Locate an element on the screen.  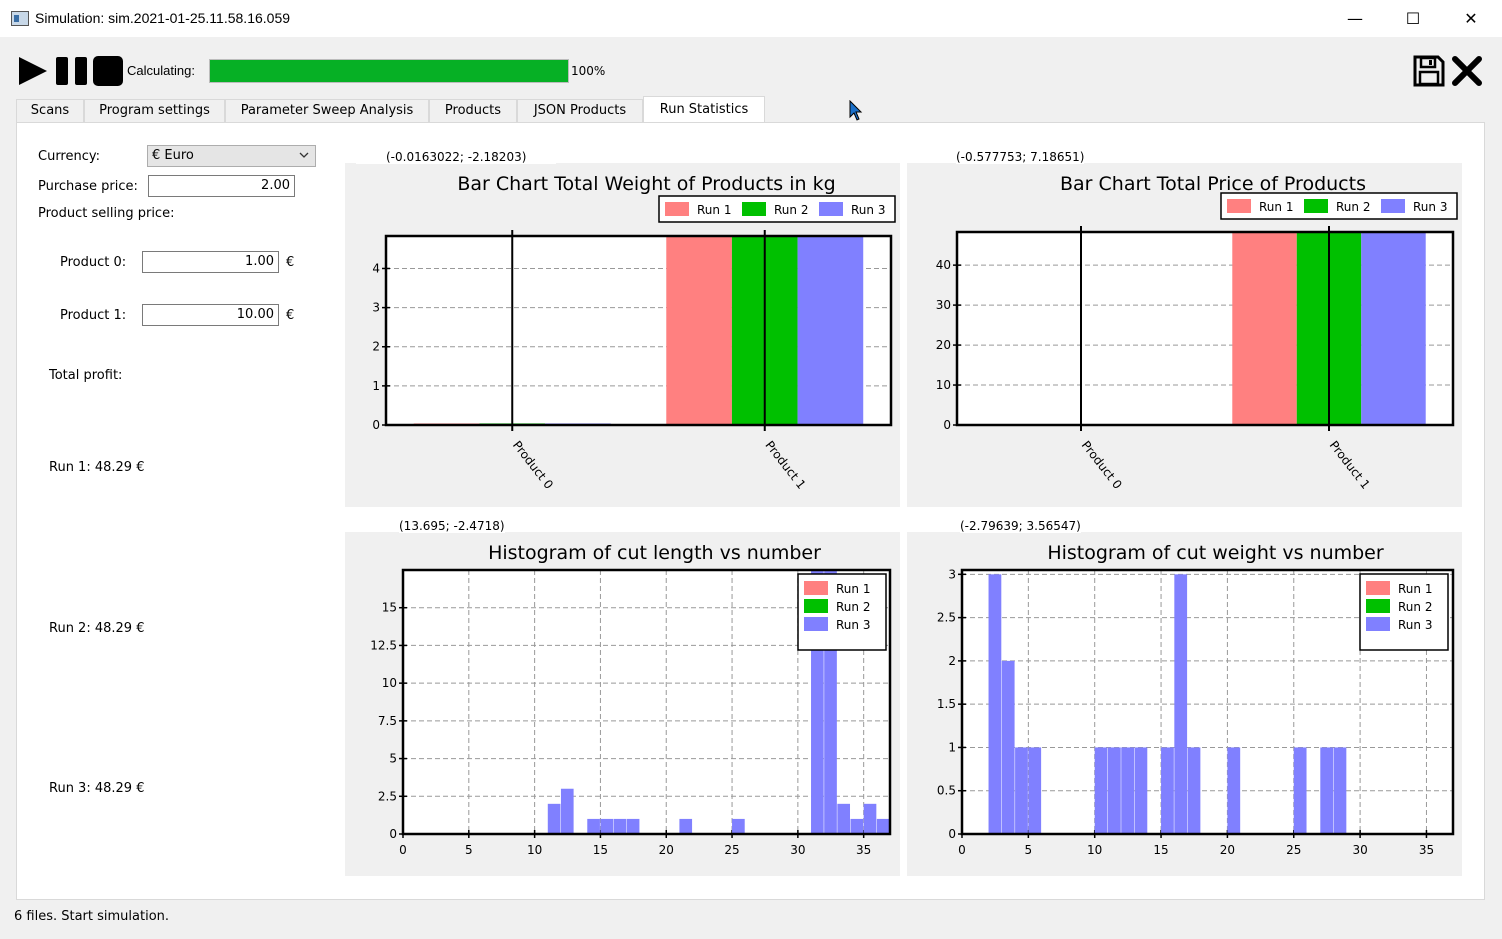
tab-parameter-sweep-analysis: Parameter Sweep Analysis is located at coordinates (327, 110).